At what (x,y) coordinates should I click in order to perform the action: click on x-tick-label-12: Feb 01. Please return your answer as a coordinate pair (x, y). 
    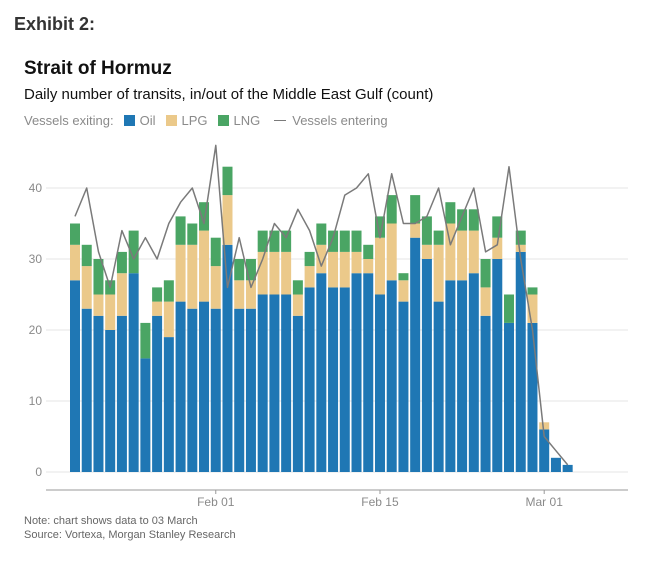
    Looking at the image, I should click on (216, 502).